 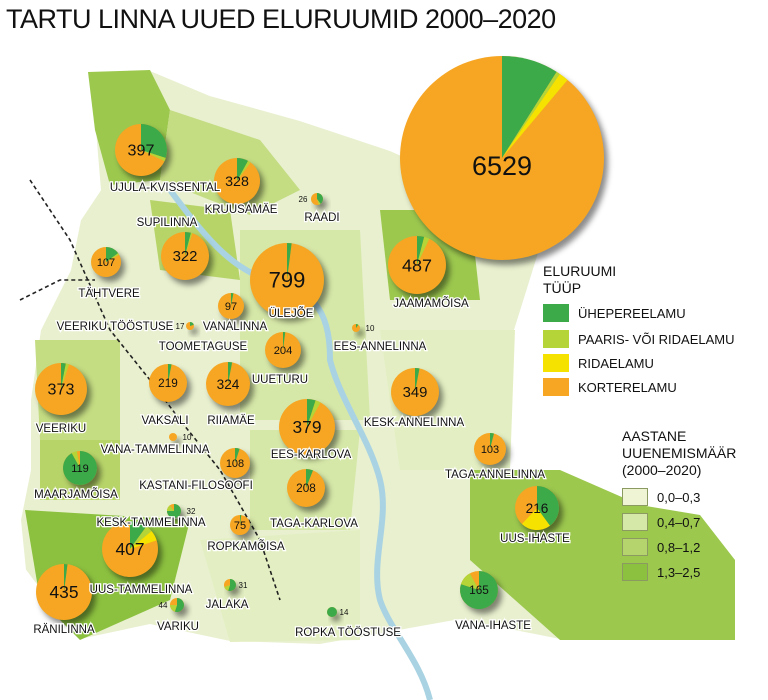 I want to click on rate-legend-label: 0,0–0,3, so click(x=679, y=497).